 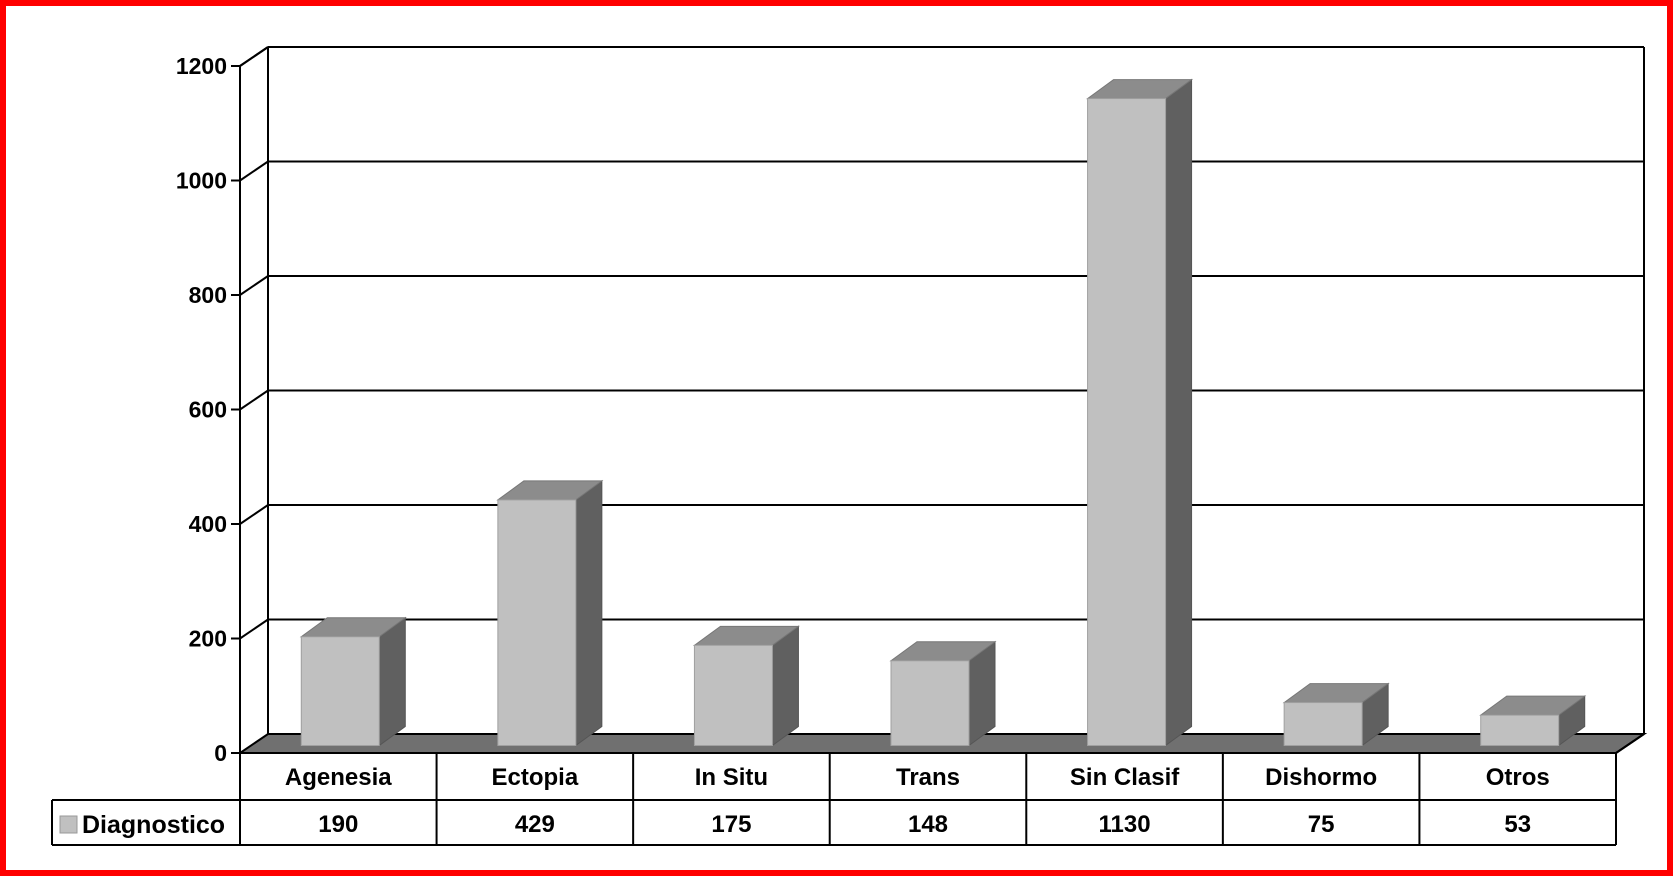 I want to click on y-tick-label: 600, so click(x=208, y=410).